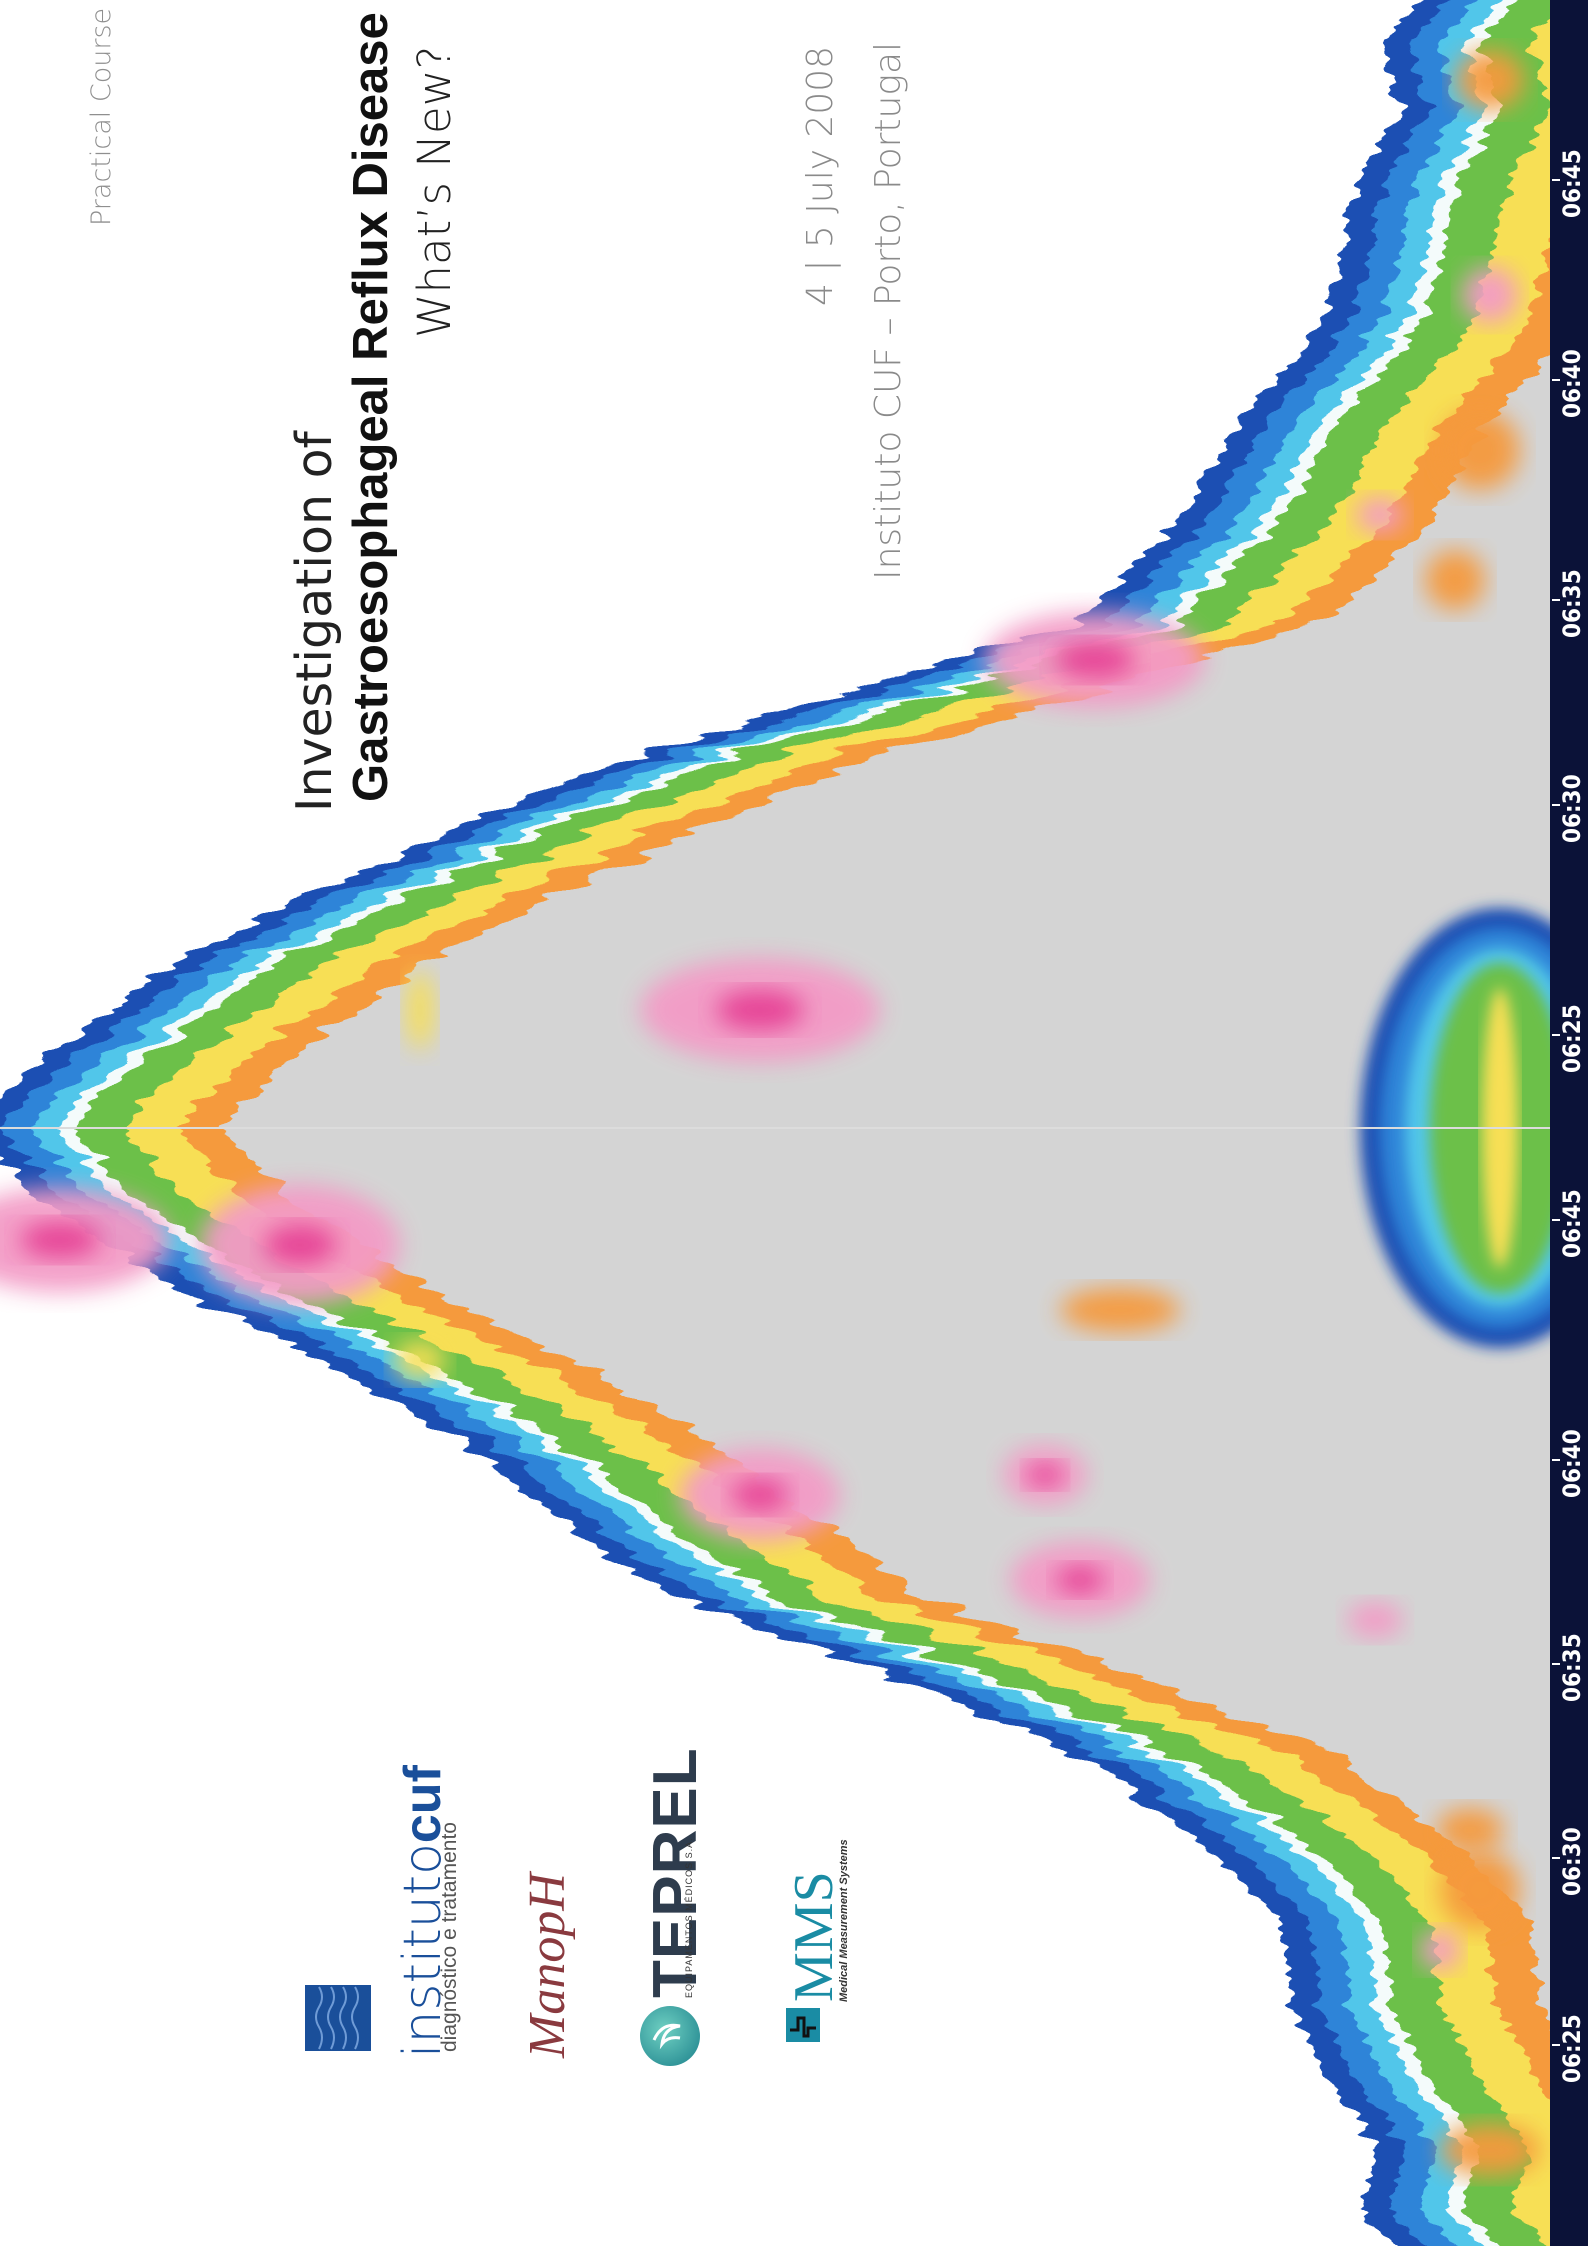 The image size is (1588, 2246). Describe the element at coordinates (101, 116) in the screenshot. I see `course-label: Practical Course` at that location.